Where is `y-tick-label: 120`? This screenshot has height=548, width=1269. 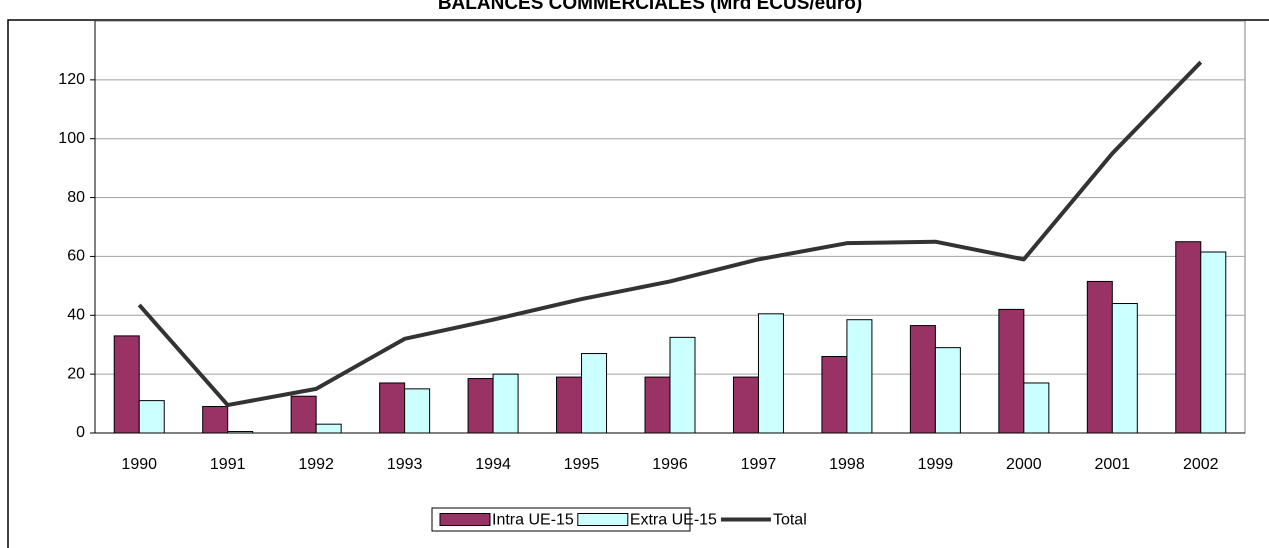
y-tick-label: 120 is located at coordinates (71, 79).